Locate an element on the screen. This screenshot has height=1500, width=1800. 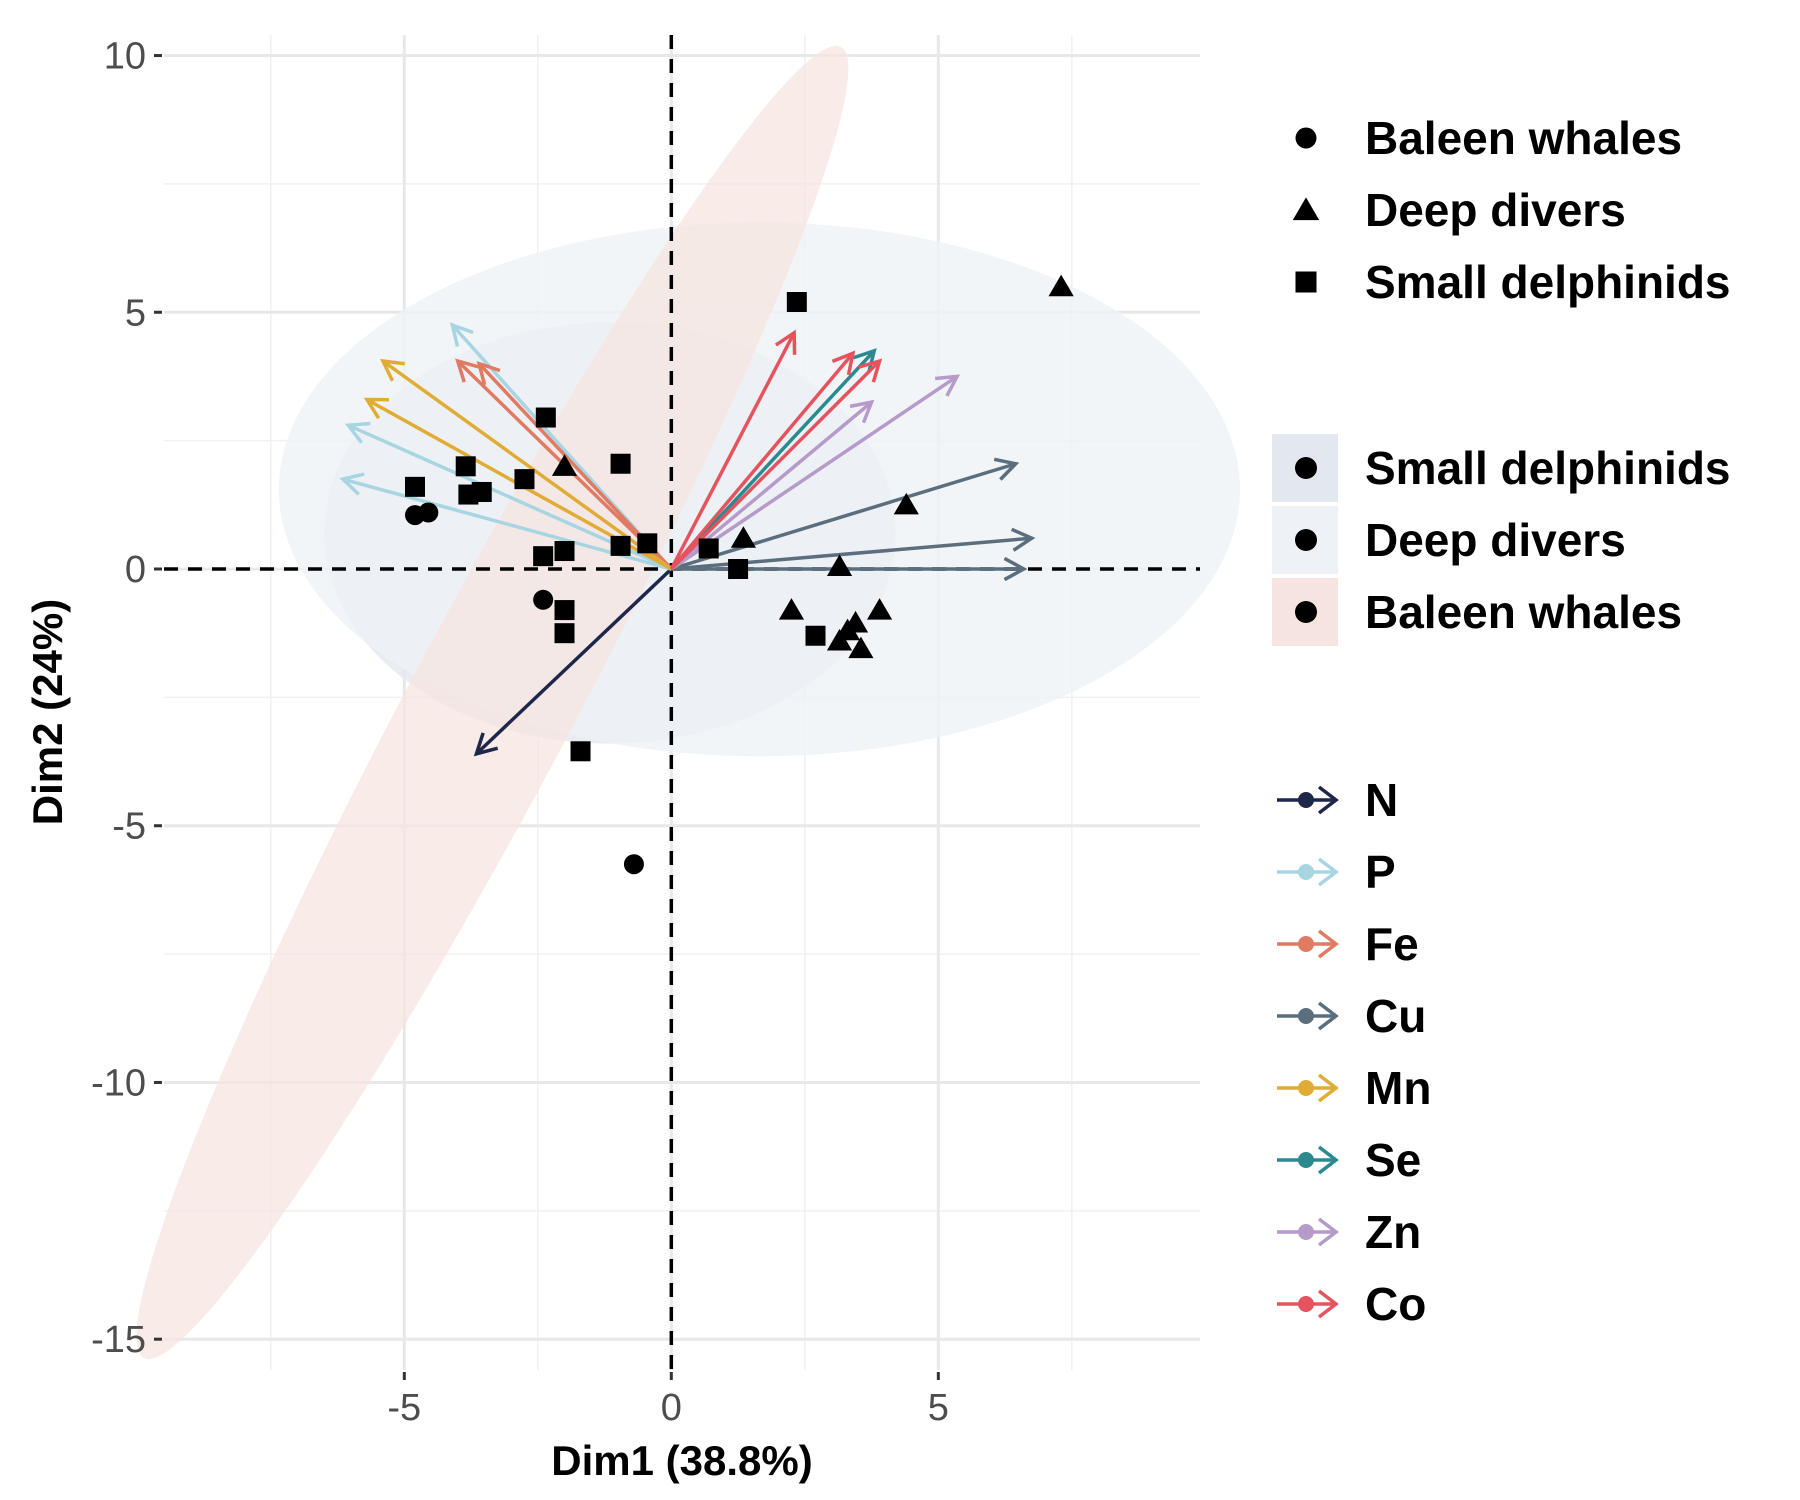
legend-variable-item: Mn is located at coordinates (1354, 1088).